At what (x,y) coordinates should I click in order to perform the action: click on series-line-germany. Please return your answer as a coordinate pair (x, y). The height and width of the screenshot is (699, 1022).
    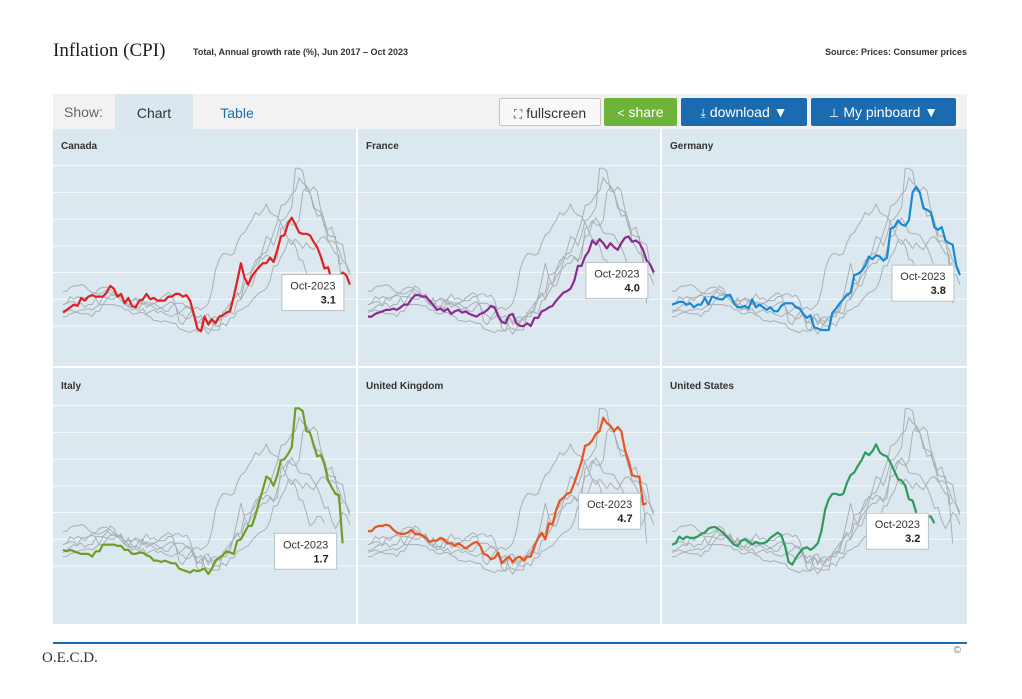
    Looking at the image, I should click on (816, 258).